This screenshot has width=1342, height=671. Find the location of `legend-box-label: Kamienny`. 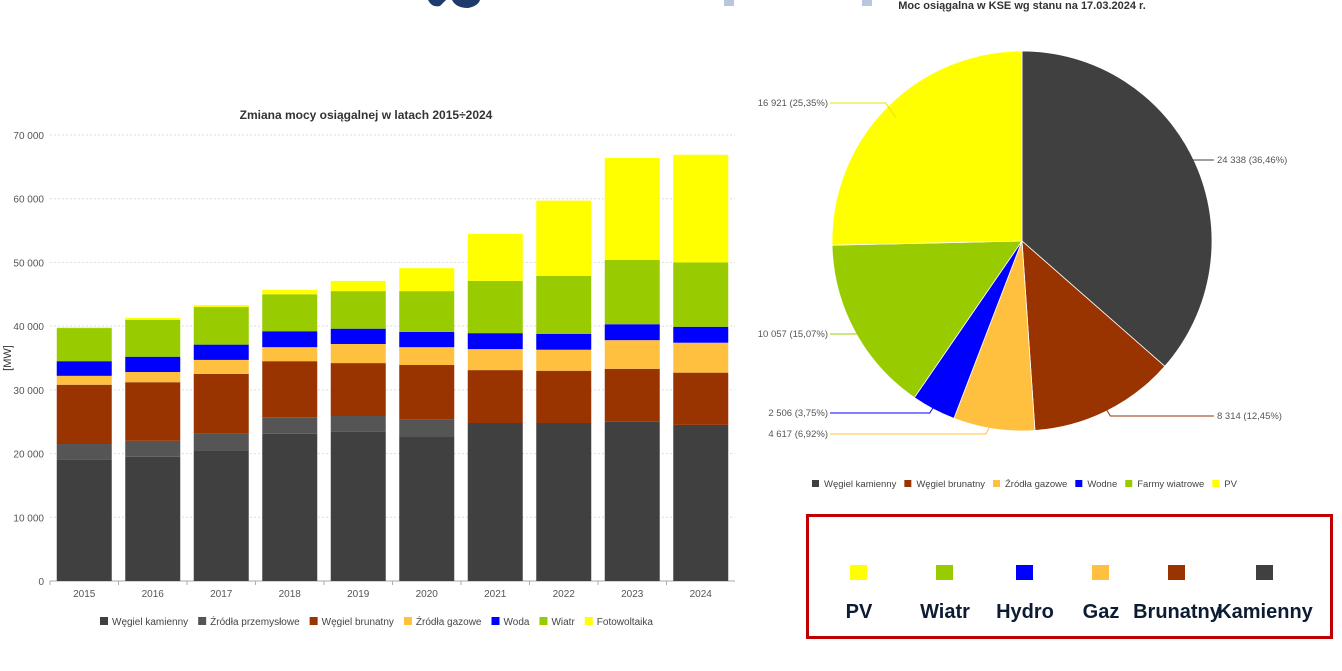

legend-box-label: Kamienny is located at coordinates (1265, 612).